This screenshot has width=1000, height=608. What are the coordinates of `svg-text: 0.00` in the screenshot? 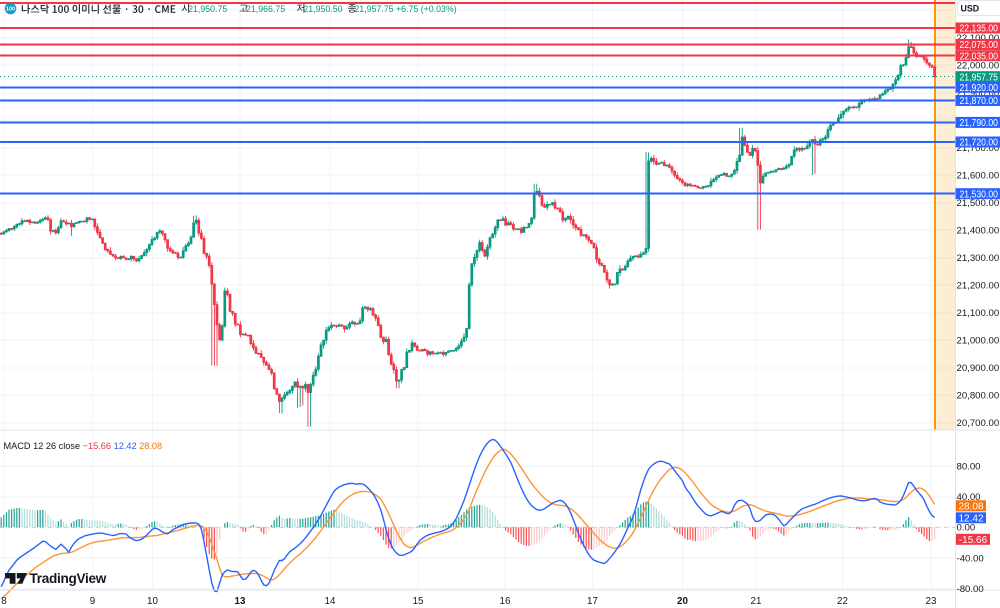 It's located at (966, 528).